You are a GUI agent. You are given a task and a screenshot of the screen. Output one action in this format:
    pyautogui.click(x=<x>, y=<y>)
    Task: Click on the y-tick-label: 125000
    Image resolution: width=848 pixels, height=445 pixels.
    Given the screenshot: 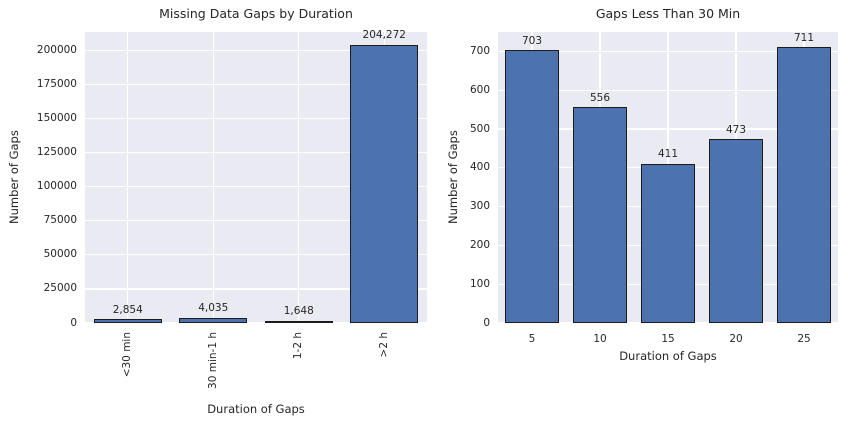 What is the action you would take?
    pyautogui.click(x=56, y=152)
    